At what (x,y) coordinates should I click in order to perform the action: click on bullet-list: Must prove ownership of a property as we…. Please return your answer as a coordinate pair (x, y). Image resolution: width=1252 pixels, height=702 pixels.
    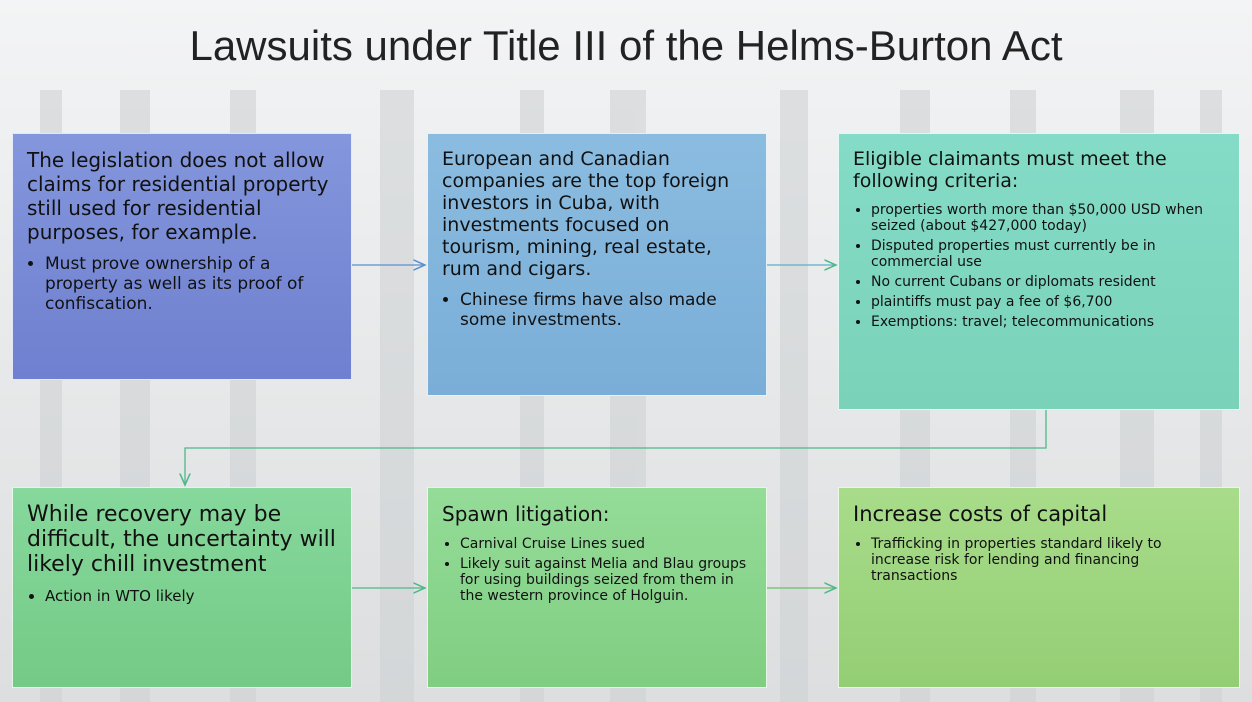
    Looking at the image, I should click on (182, 284).